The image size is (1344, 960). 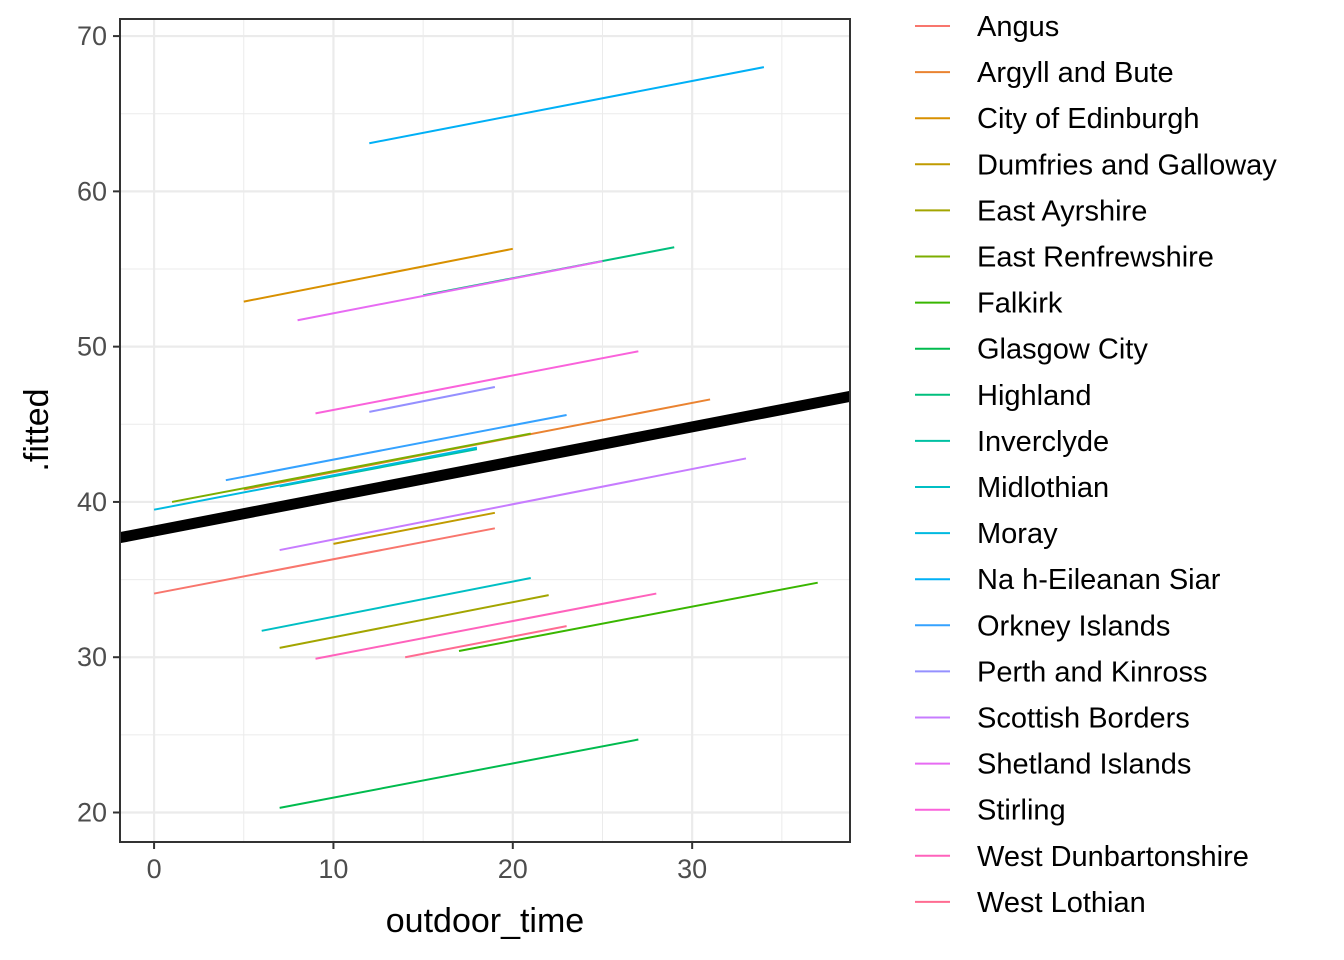 I want to click on legend-label-14: Perth and Kinross, so click(x=1092, y=672).